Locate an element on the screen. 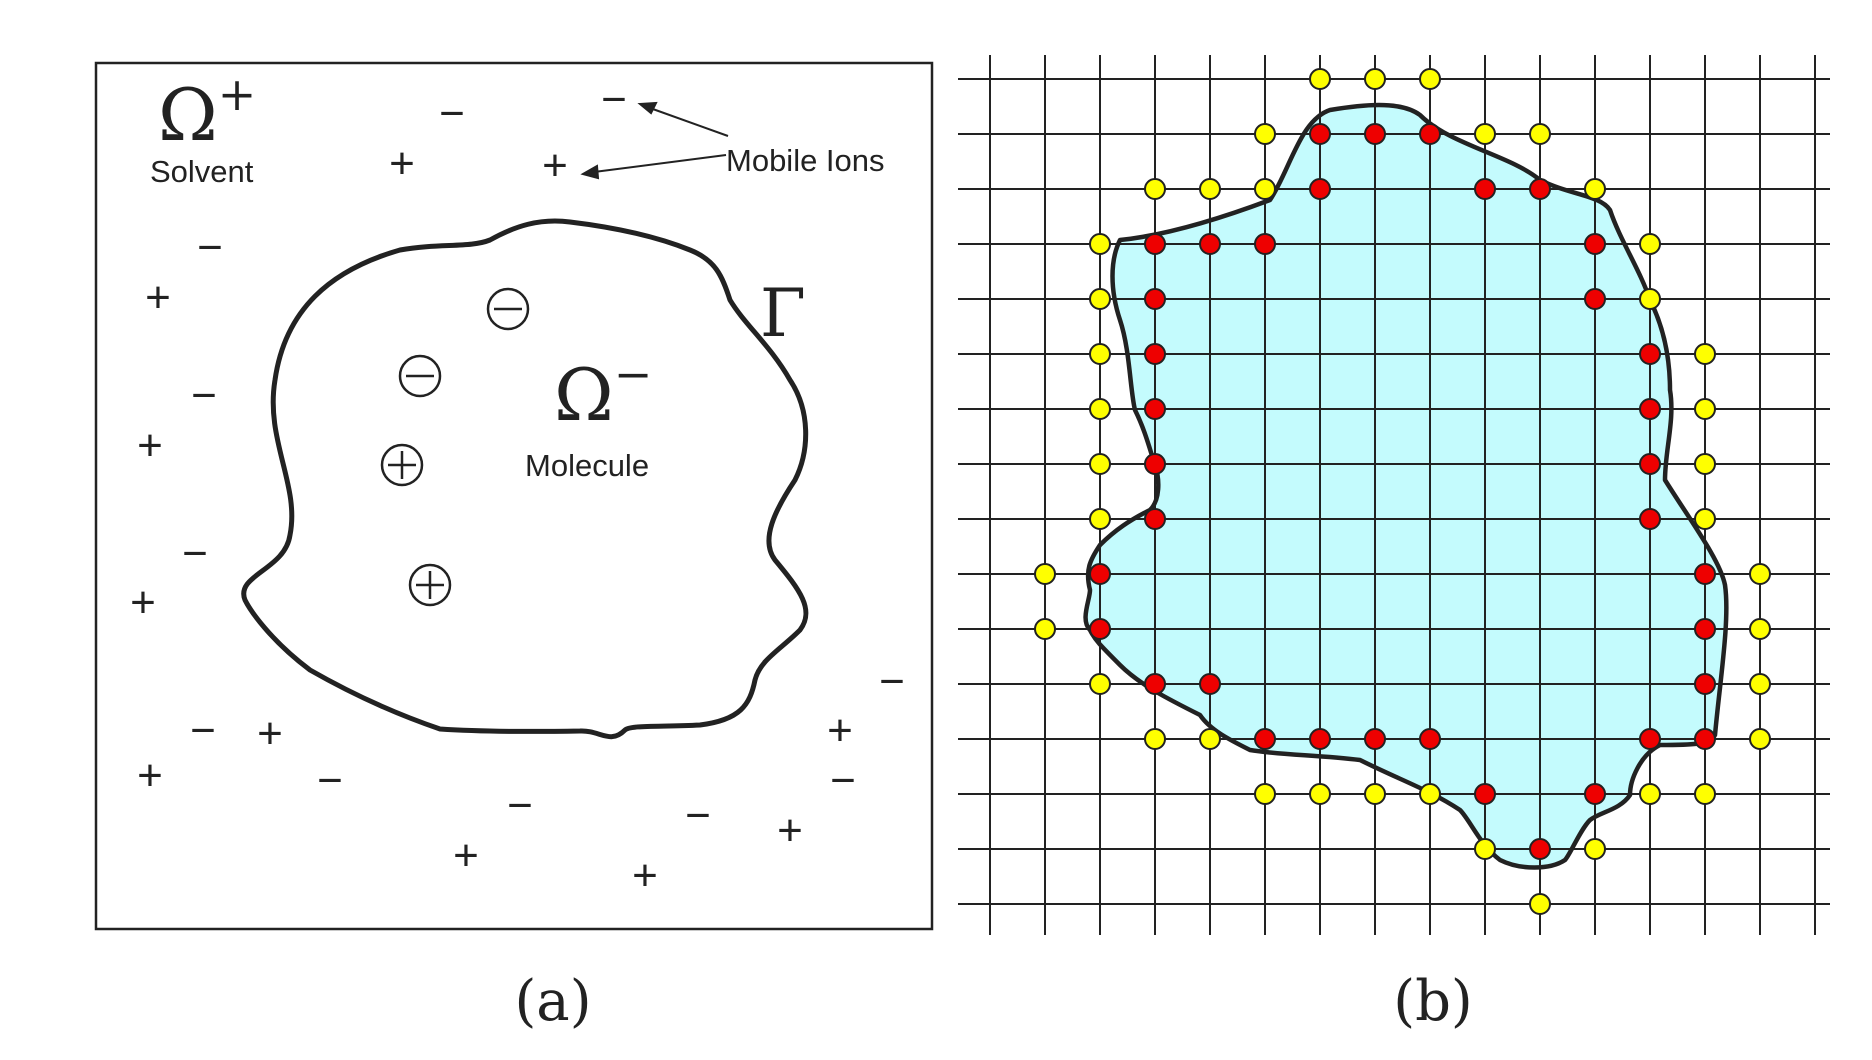 The width and height of the screenshot is (1872, 1060). molecule-region-symbol: Ω− is located at coordinates (603, 392).